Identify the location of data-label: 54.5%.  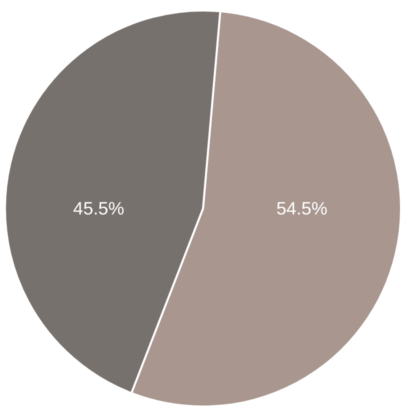
(302, 208).